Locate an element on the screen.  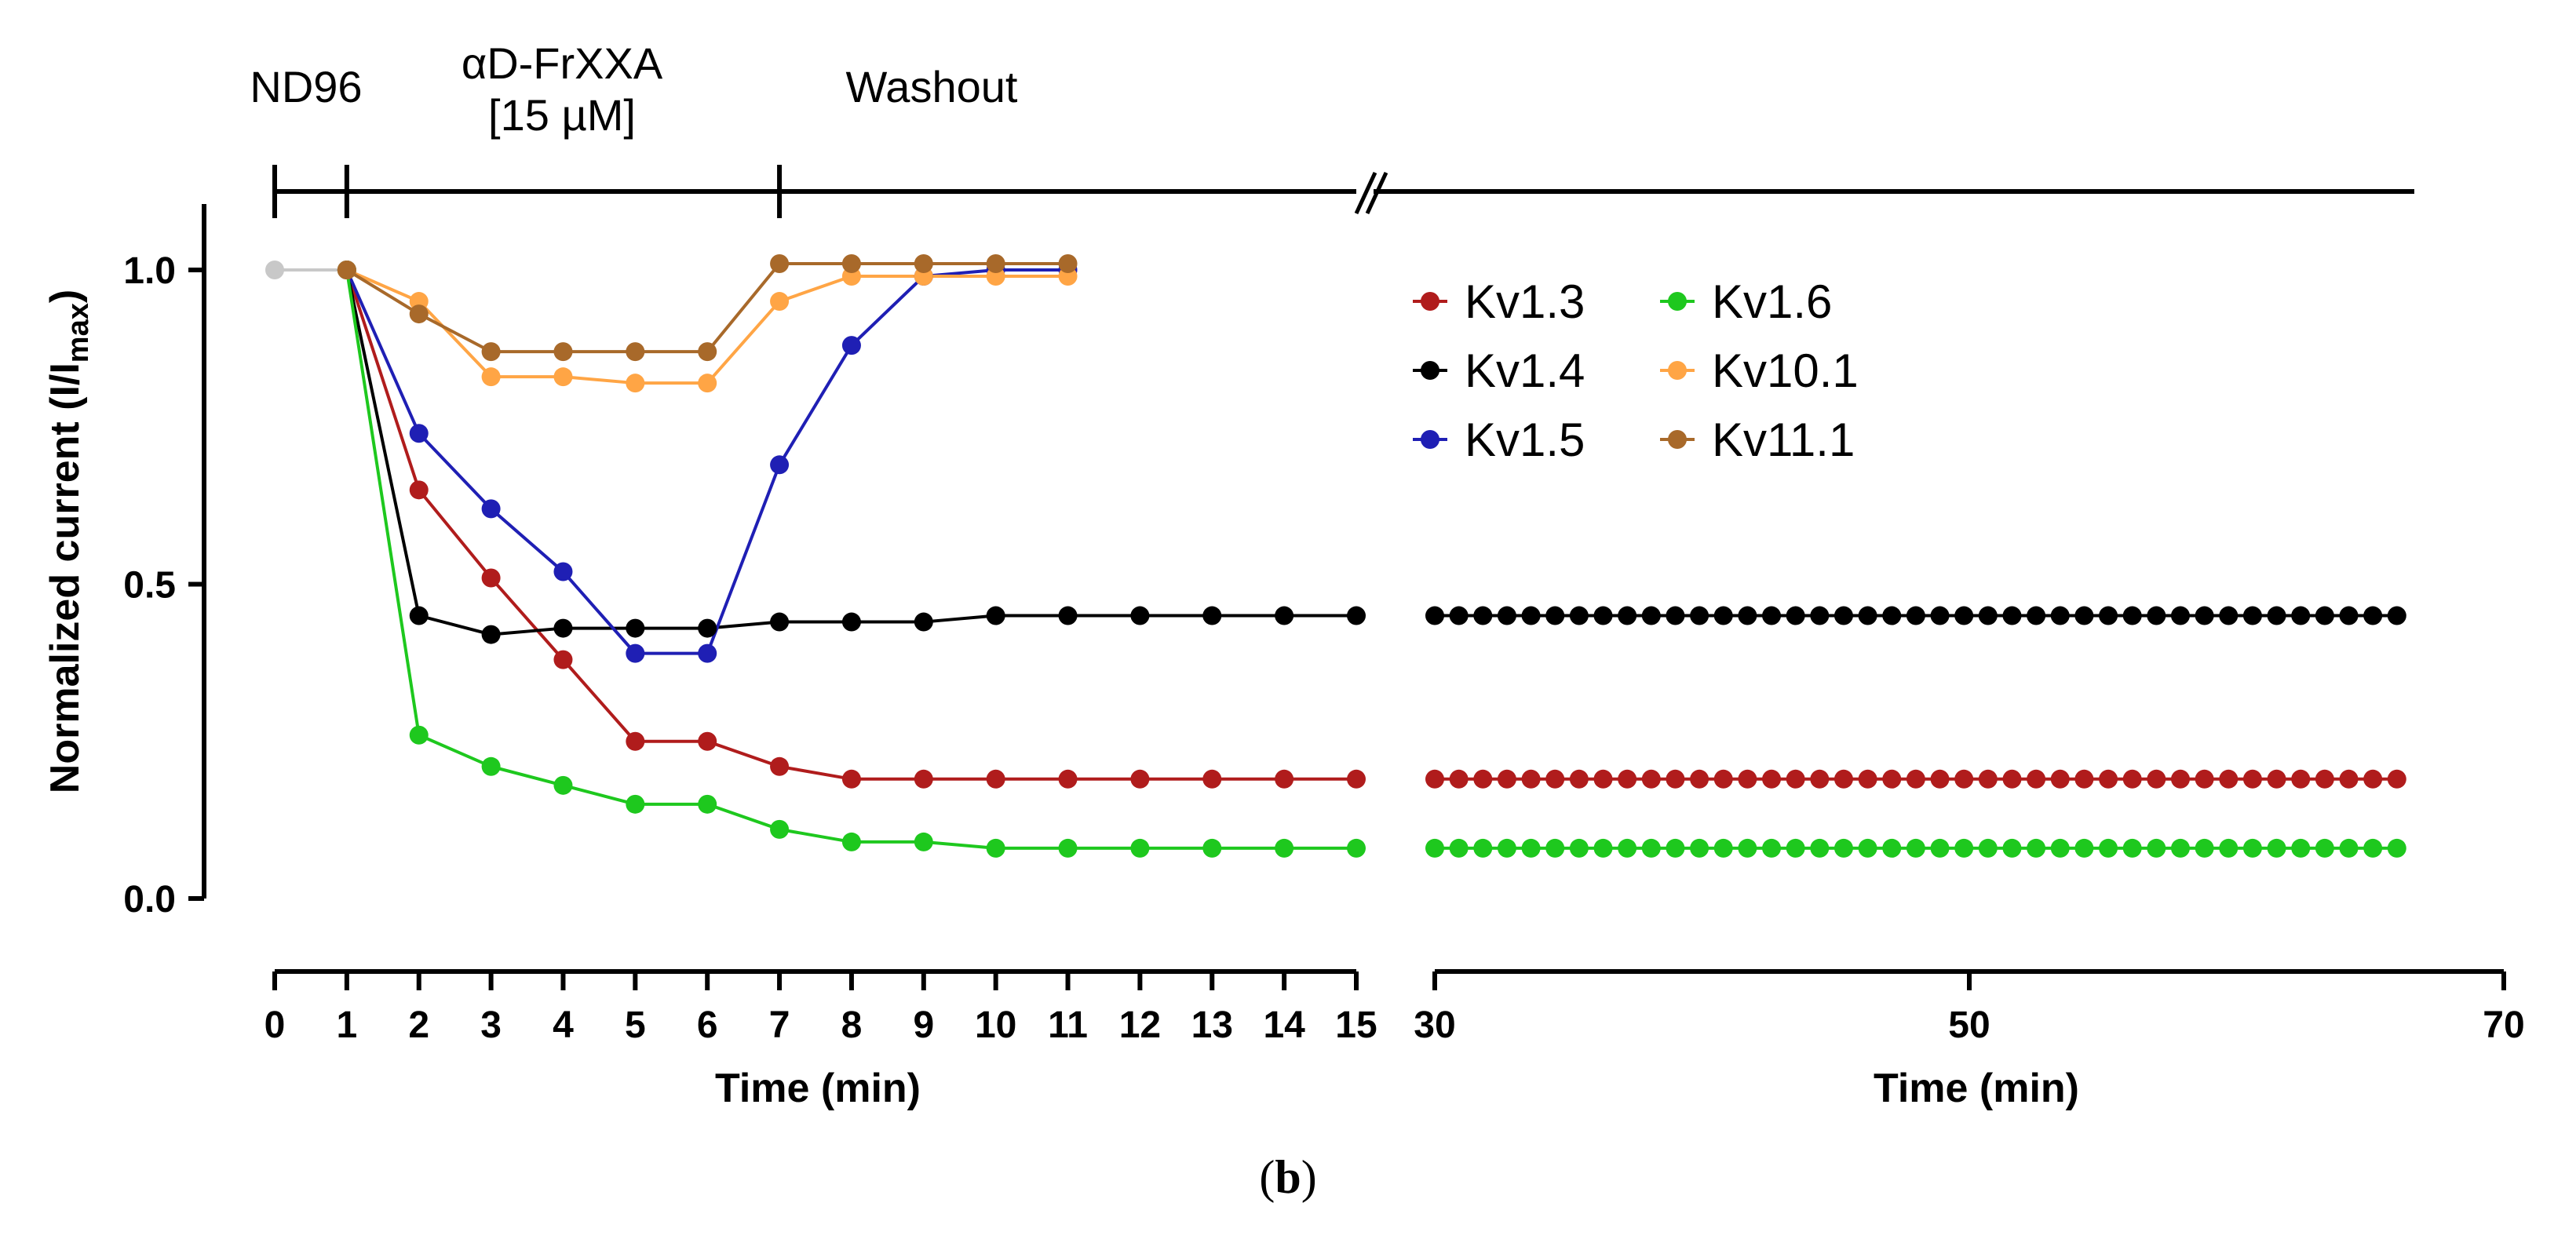
x-tick-label-left: 12 is located at coordinates (1140, 1025).